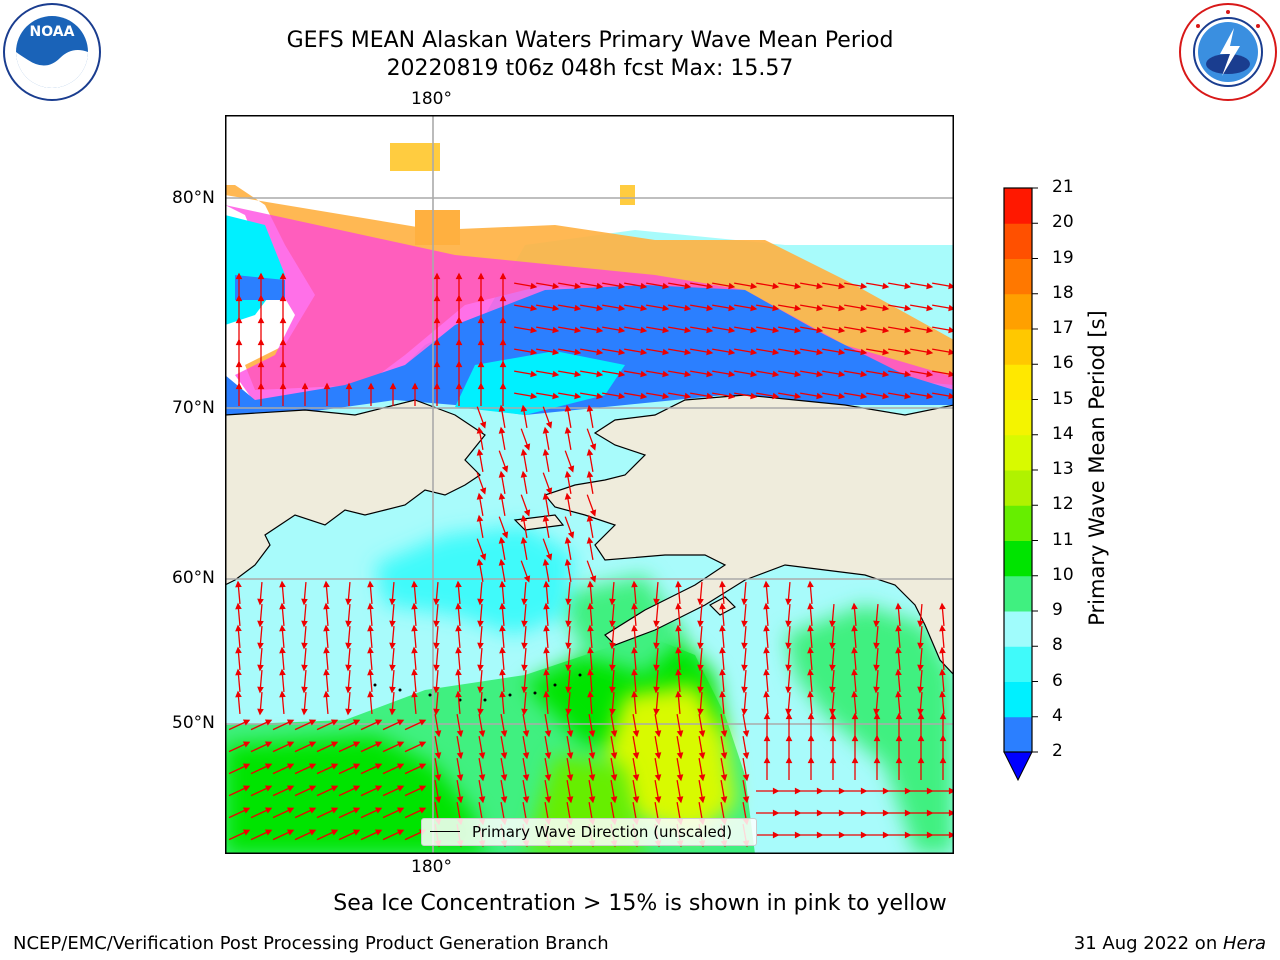 The image size is (1280, 960). I want to click on colorbar-tick-label: 9, so click(1057, 610).